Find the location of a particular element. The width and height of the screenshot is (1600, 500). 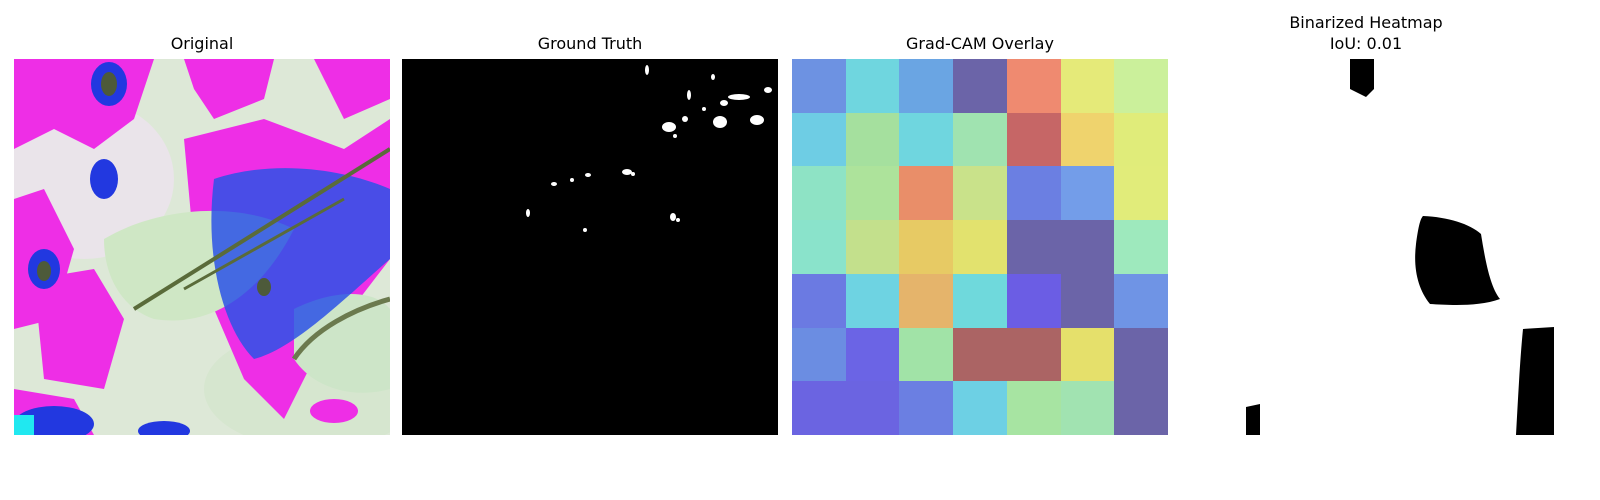

original-title: Original is located at coordinates (202, 43).